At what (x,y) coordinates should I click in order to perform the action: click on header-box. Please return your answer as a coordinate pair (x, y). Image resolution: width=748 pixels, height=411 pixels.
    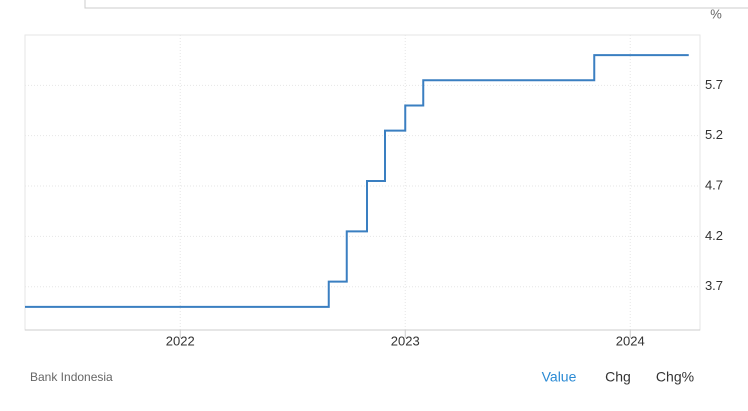
    Looking at the image, I should click on (416, 4).